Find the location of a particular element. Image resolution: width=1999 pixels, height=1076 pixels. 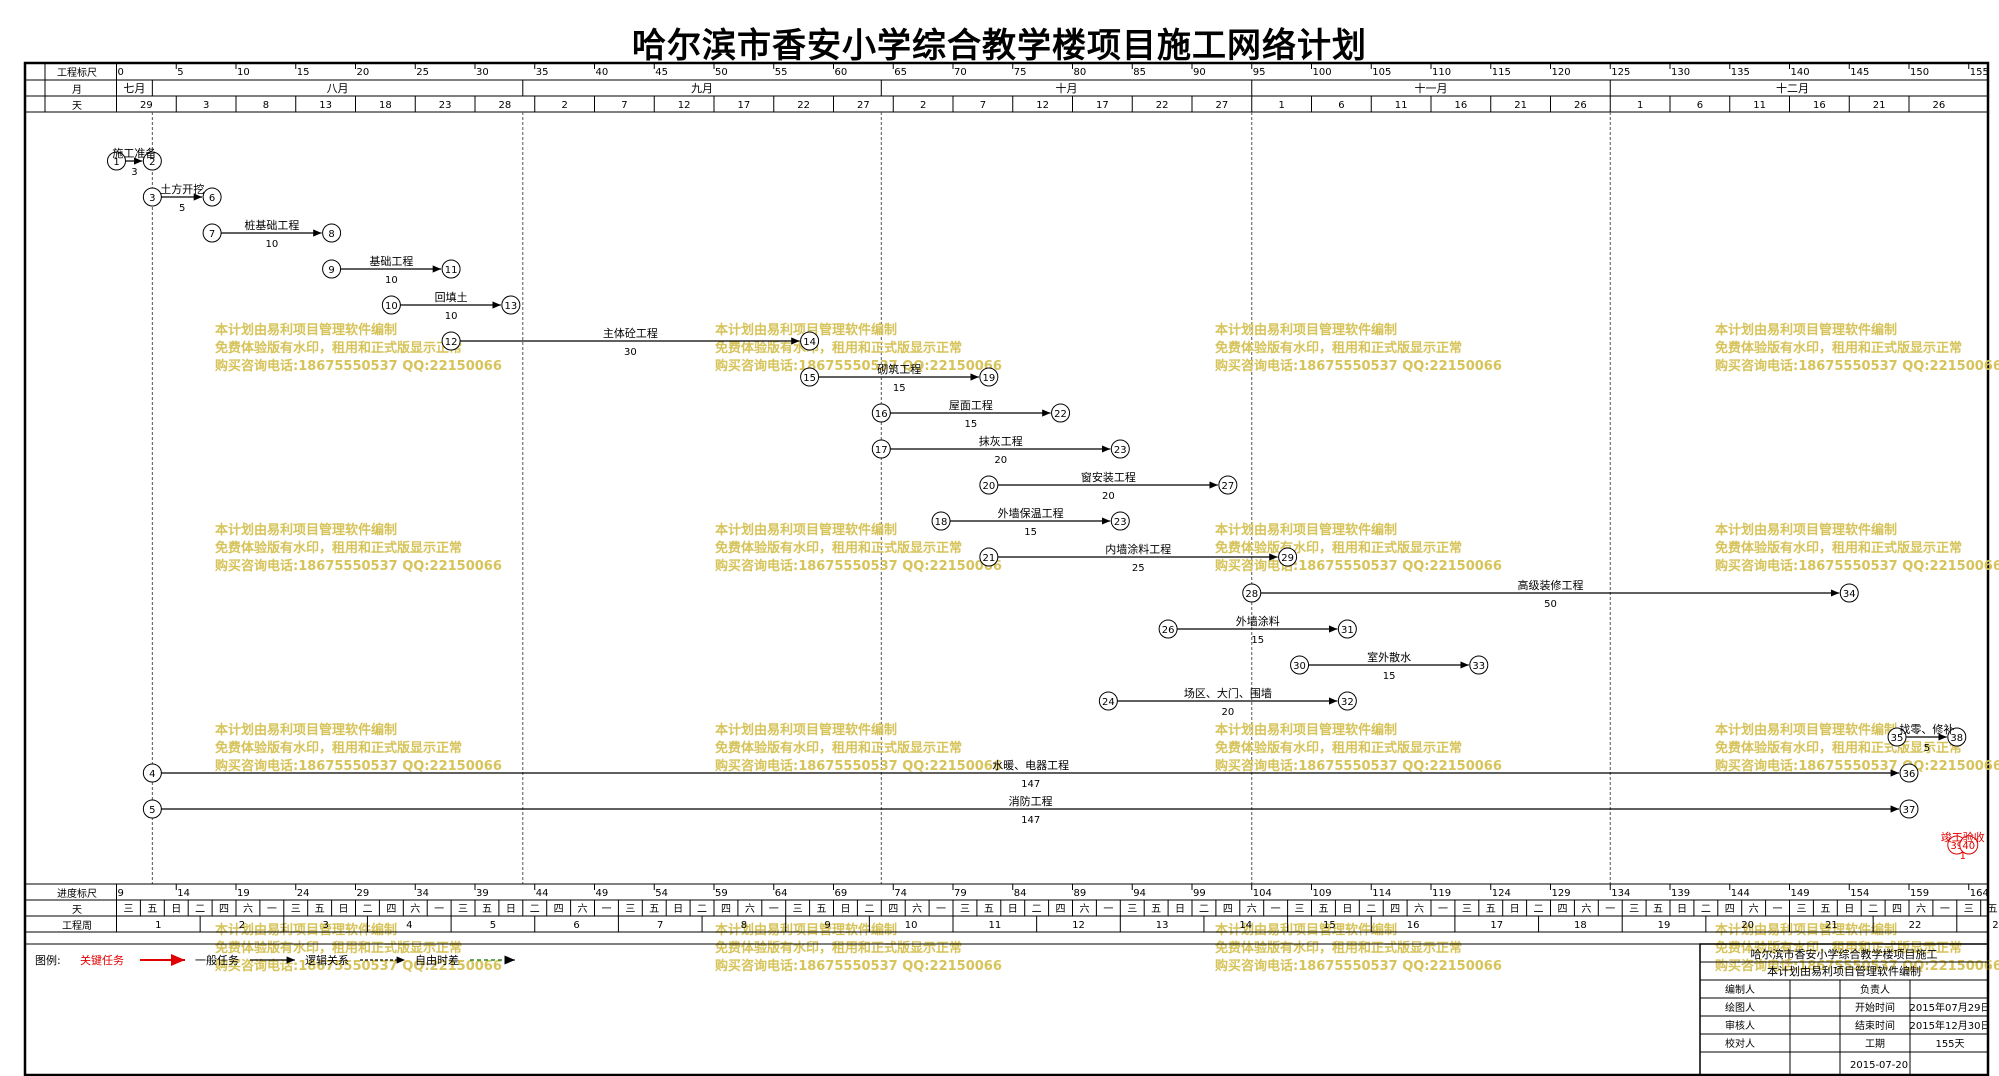

progress-tick-label: 134 is located at coordinates (1620, 893).